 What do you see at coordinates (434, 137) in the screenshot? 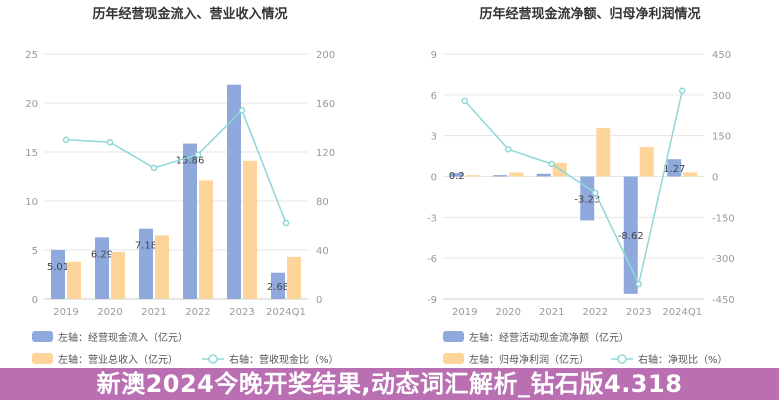
I see `left-axis-tick: 3` at bounding box center [434, 137].